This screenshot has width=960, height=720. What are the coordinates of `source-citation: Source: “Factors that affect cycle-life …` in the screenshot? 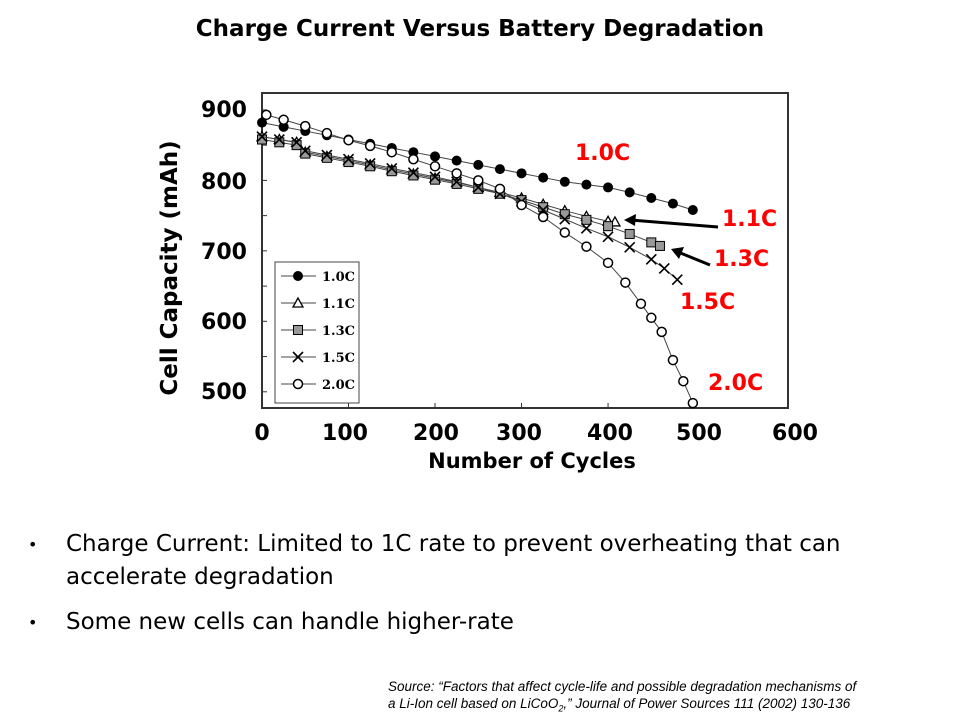 It's located at (622, 698).